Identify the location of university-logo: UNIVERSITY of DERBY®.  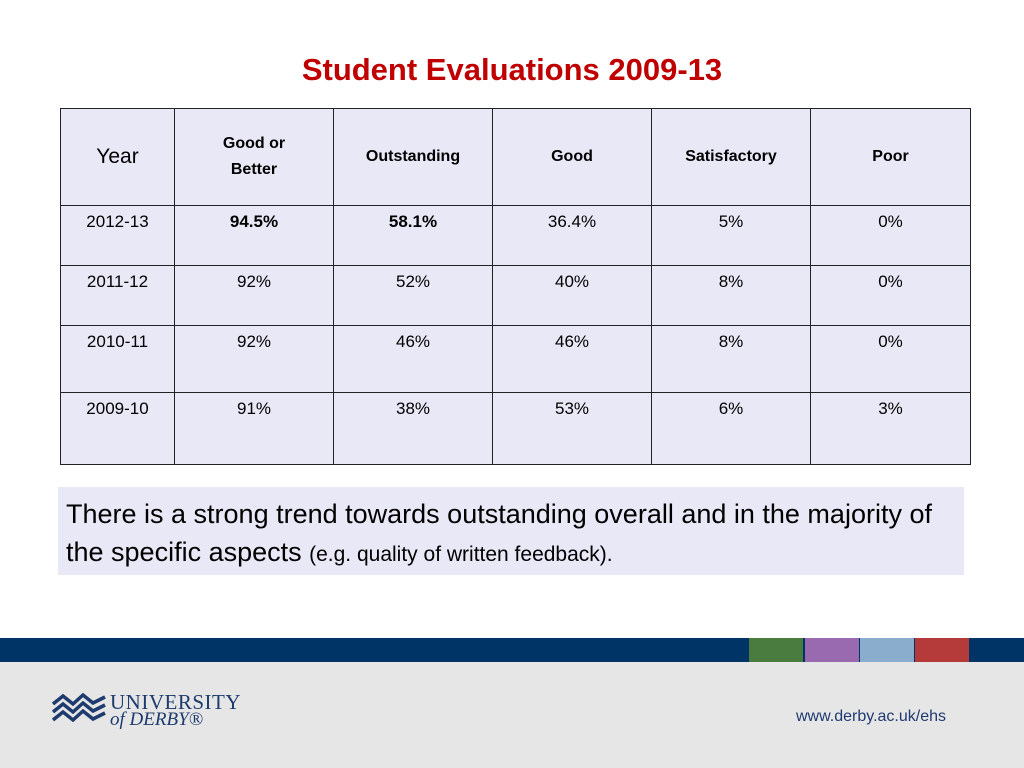
(146, 710).